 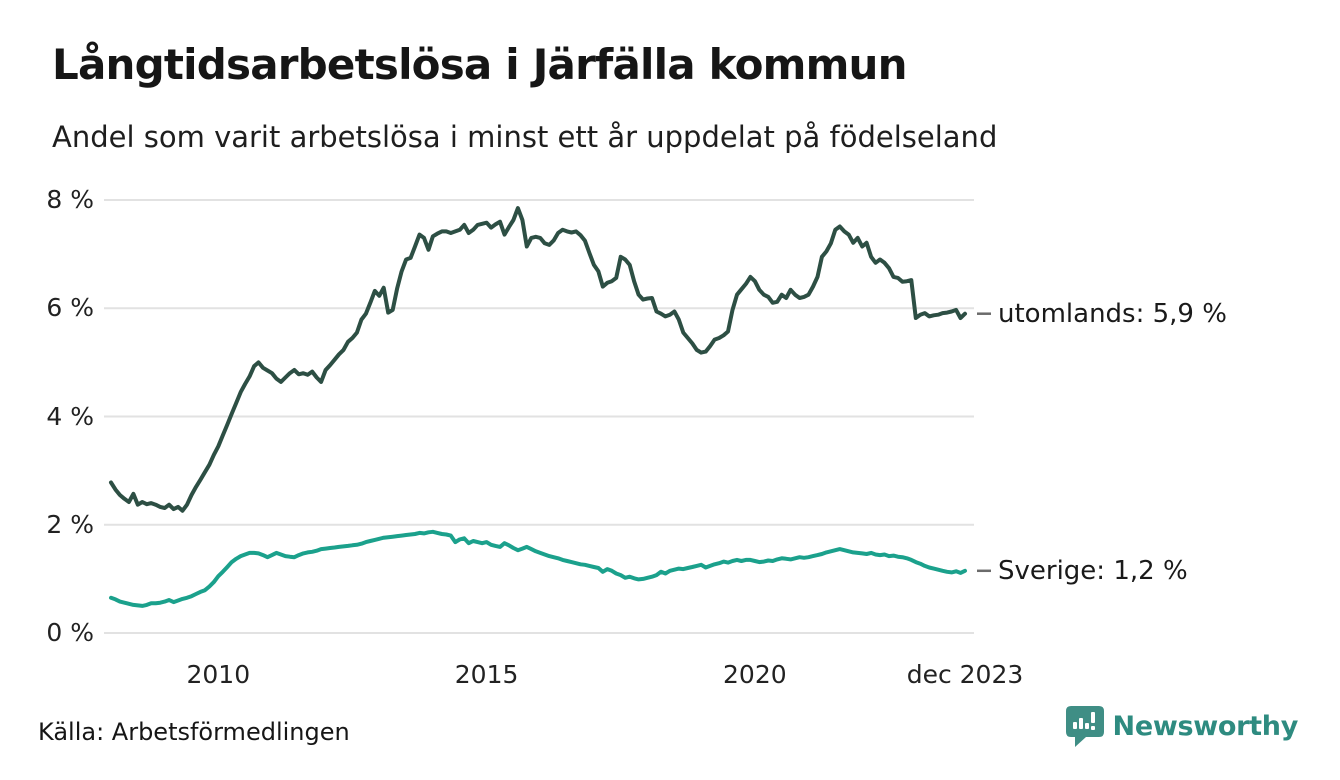 What do you see at coordinates (965, 674) in the screenshot?
I see `x-axis-label: dec 2023` at bounding box center [965, 674].